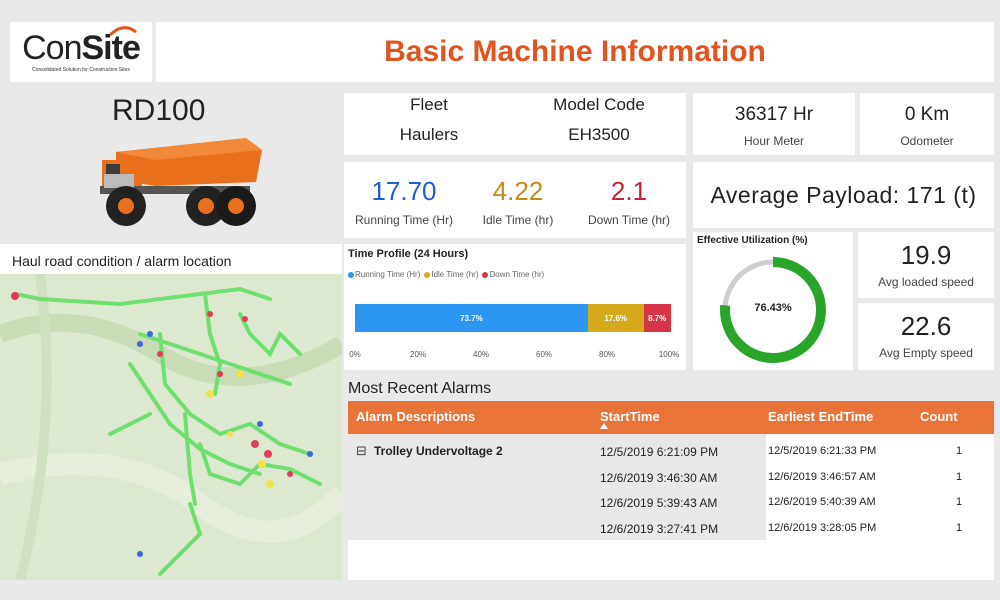 This screenshot has height=600, width=1000. I want to click on idle-segment: 17.6%, so click(615, 318).